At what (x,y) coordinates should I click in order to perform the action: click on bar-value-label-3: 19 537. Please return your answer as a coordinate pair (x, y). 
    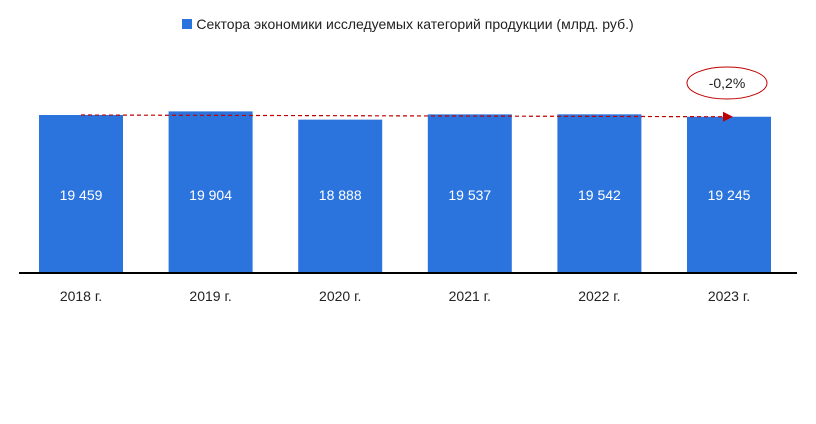
    Looking at the image, I should click on (469, 195).